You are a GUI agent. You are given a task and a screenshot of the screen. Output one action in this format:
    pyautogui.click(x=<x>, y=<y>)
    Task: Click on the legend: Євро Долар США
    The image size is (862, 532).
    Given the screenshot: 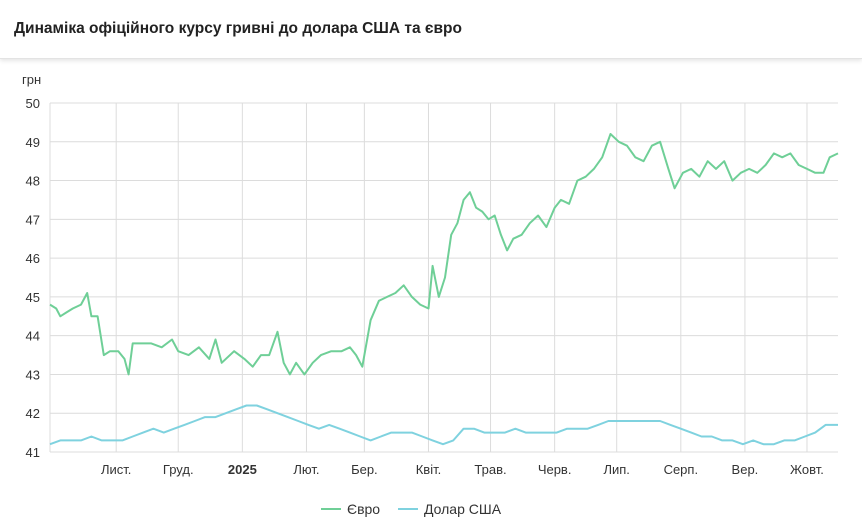 What is the action you would take?
    pyautogui.click(x=411, y=509)
    